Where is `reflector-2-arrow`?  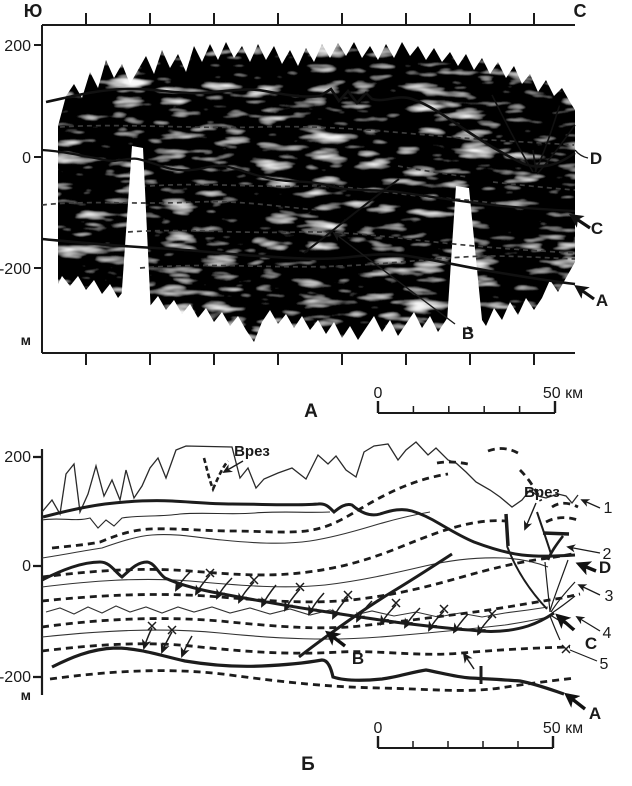 reflector-2-arrow is located at coordinates (583, 549).